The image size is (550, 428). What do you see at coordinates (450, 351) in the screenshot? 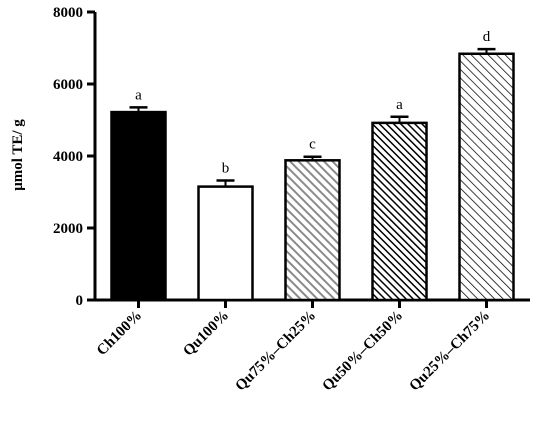
I see `x-tick-label: Qu25%–Ch75%` at bounding box center [450, 351].